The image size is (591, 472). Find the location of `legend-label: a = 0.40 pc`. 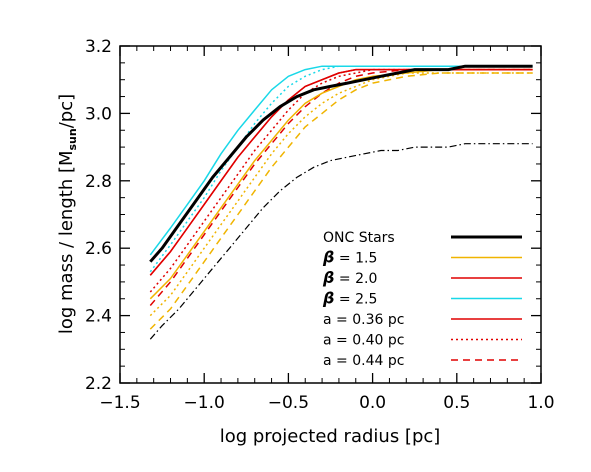

legend-label: a = 0.40 pc is located at coordinates (363, 341).